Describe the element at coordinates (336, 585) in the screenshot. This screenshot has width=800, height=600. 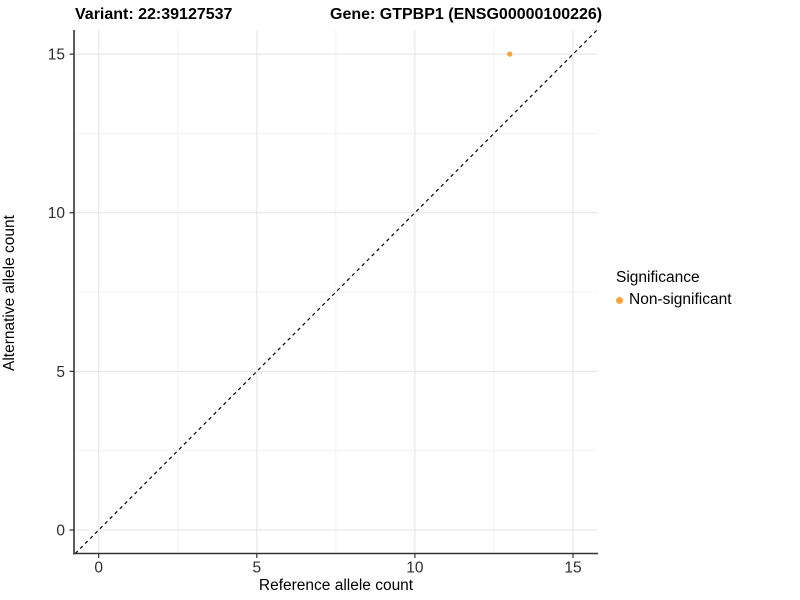
I see `x-axis-title: Reference allele count` at that location.